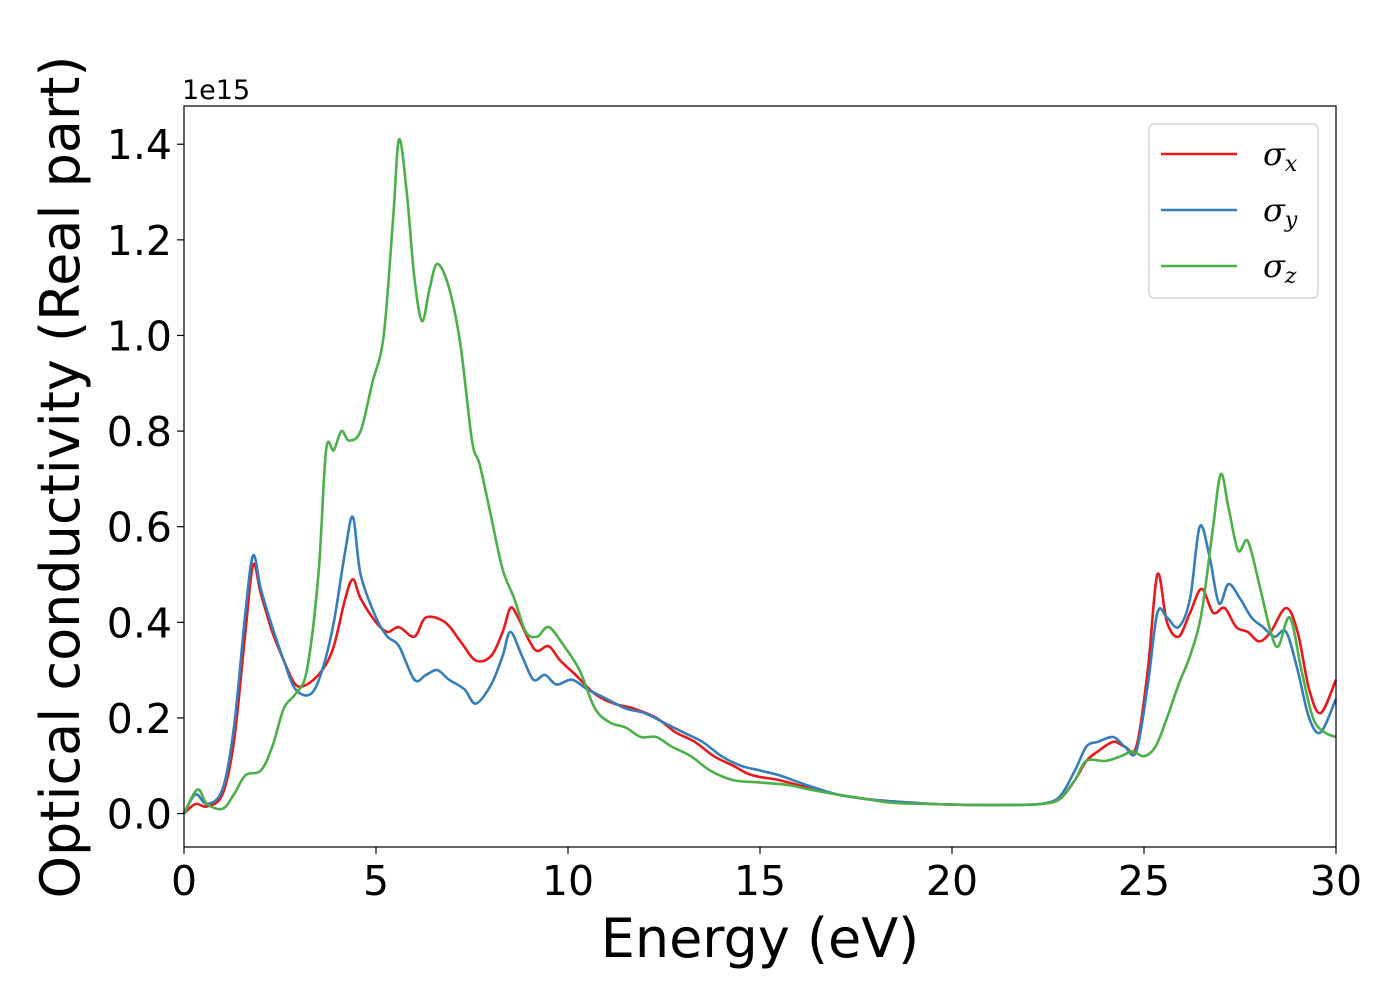 This screenshot has width=1400, height=1000. I want to click on y-tick-label: 0.2, so click(139, 719).